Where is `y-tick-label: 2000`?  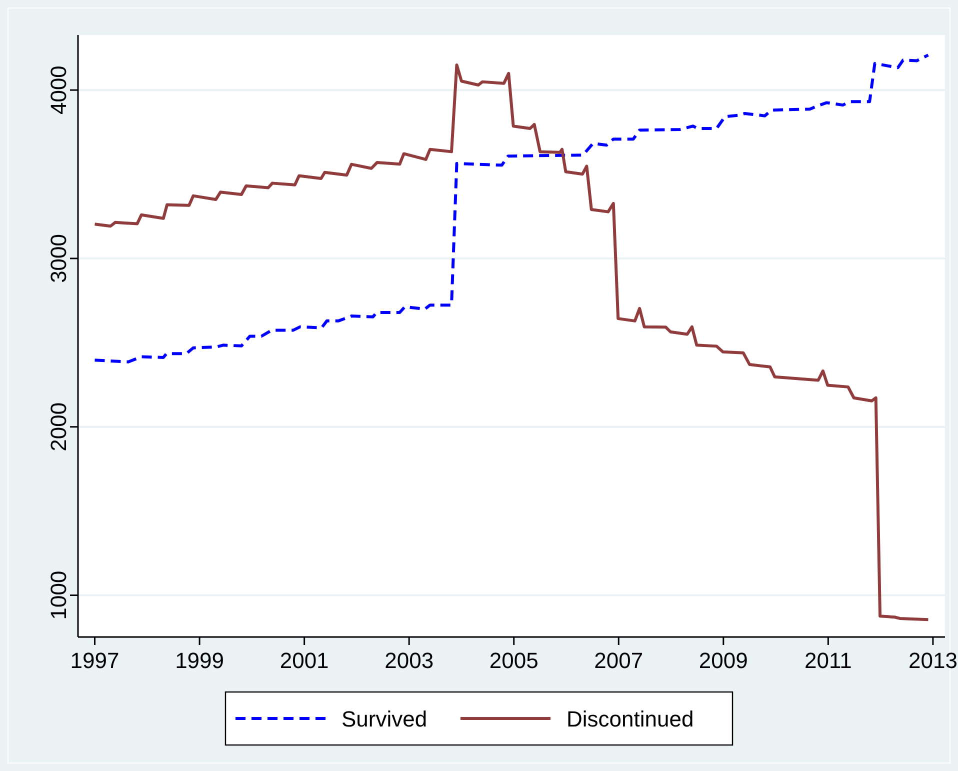
y-tick-label: 2000 is located at coordinates (58, 427).